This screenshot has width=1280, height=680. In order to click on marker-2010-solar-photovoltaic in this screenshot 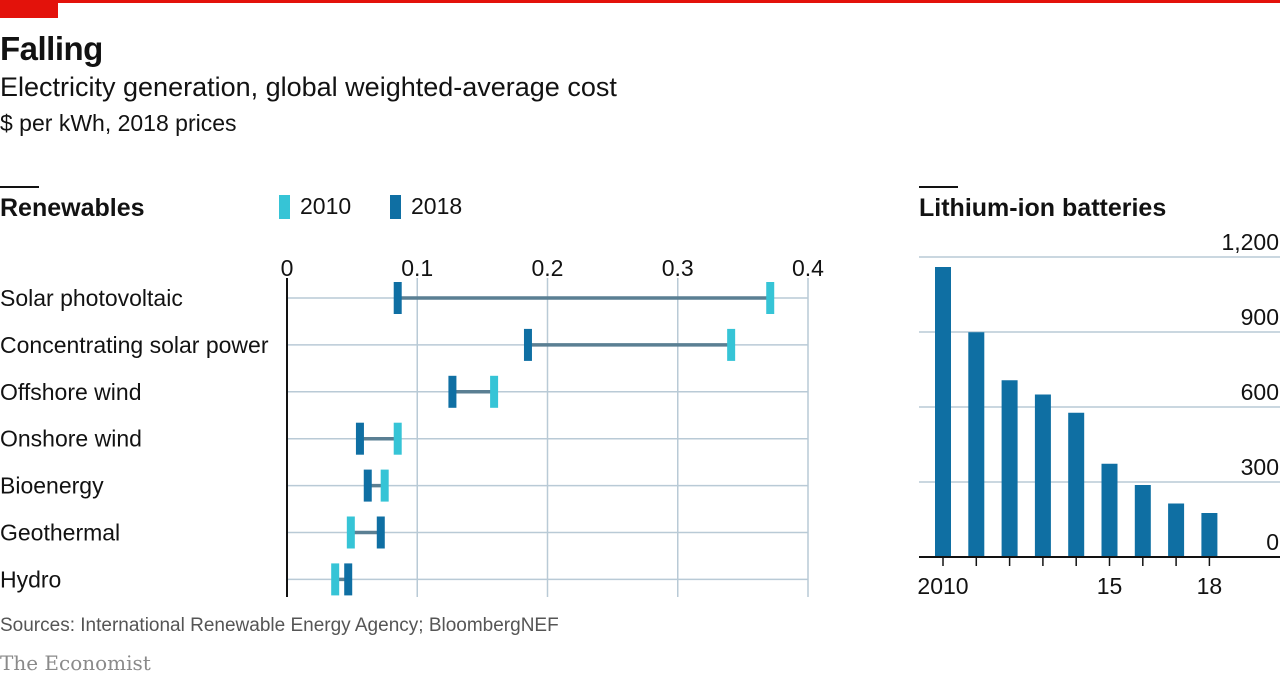, I will do `click(770, 298)`.